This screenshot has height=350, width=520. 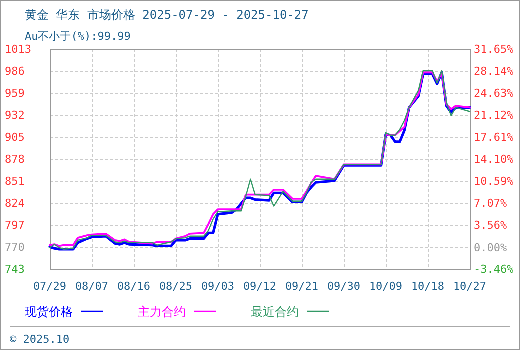 What do you see at coordinates (15, 71) in the screenshot?
I see `y-tick-label: 986` at bounding box center [15, 71].